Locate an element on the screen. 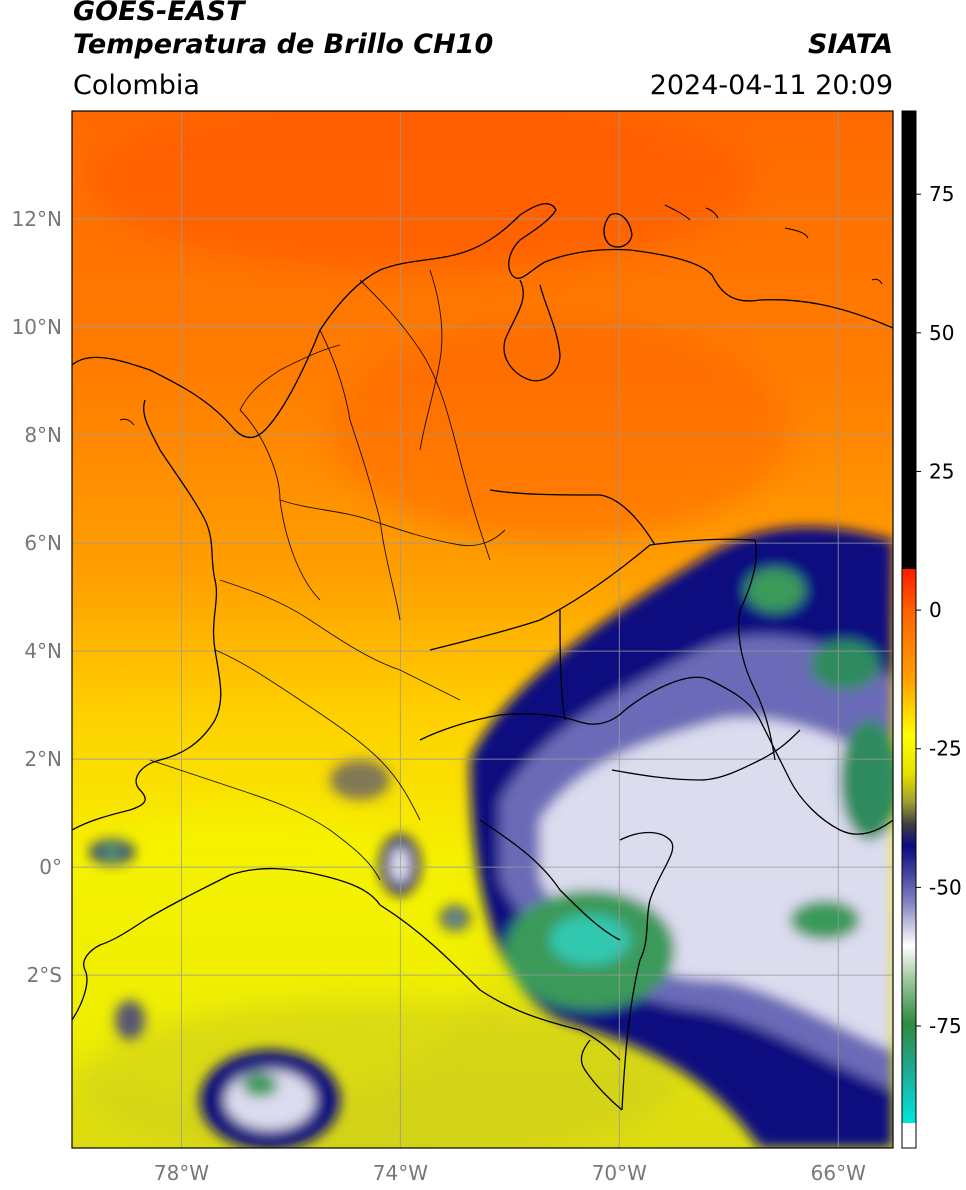  longitude-tick-labels: 78°W 74°W 70°W 66°W is located at coordinates (510, 1173).